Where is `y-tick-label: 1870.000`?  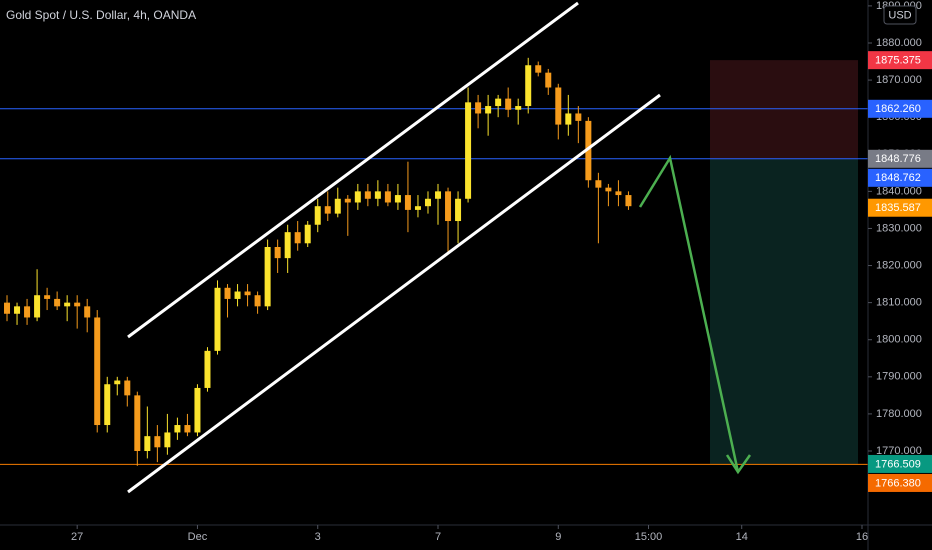 y-tick-label: 1870.000 is located at coordinates (899, 80).